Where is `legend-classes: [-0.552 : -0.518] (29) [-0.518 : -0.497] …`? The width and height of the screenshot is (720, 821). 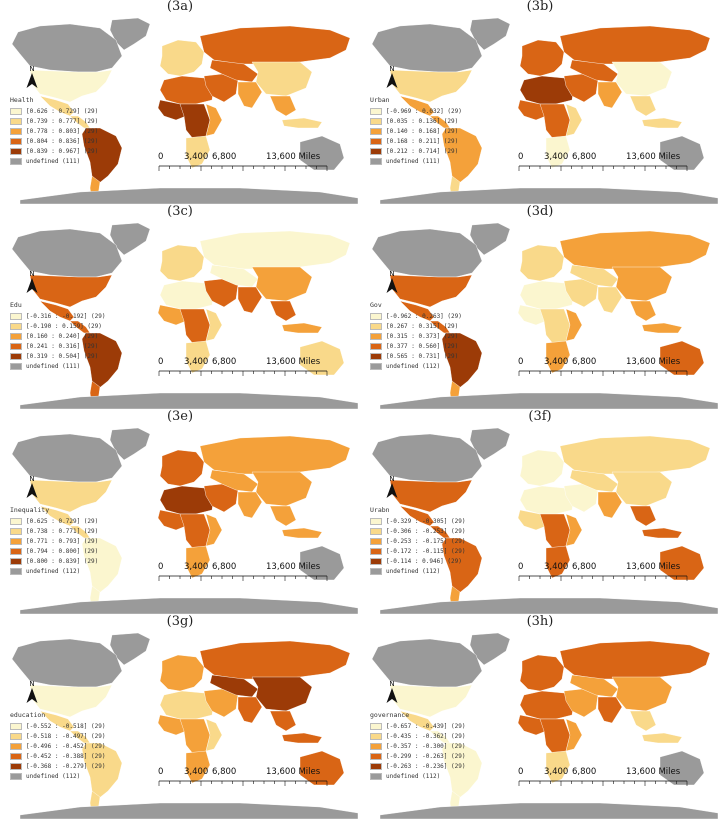 legend-classes: [-0.552 : -0.518] (29) [-0.518 : -0.497] … is located at coordinates (57, 751).